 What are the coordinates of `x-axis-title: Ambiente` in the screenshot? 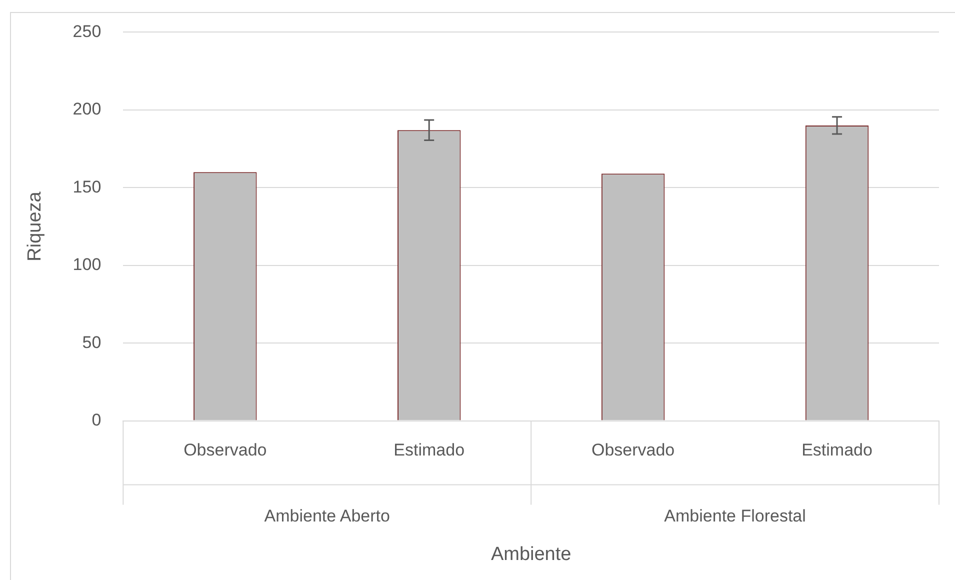 It's located at (531, 554).